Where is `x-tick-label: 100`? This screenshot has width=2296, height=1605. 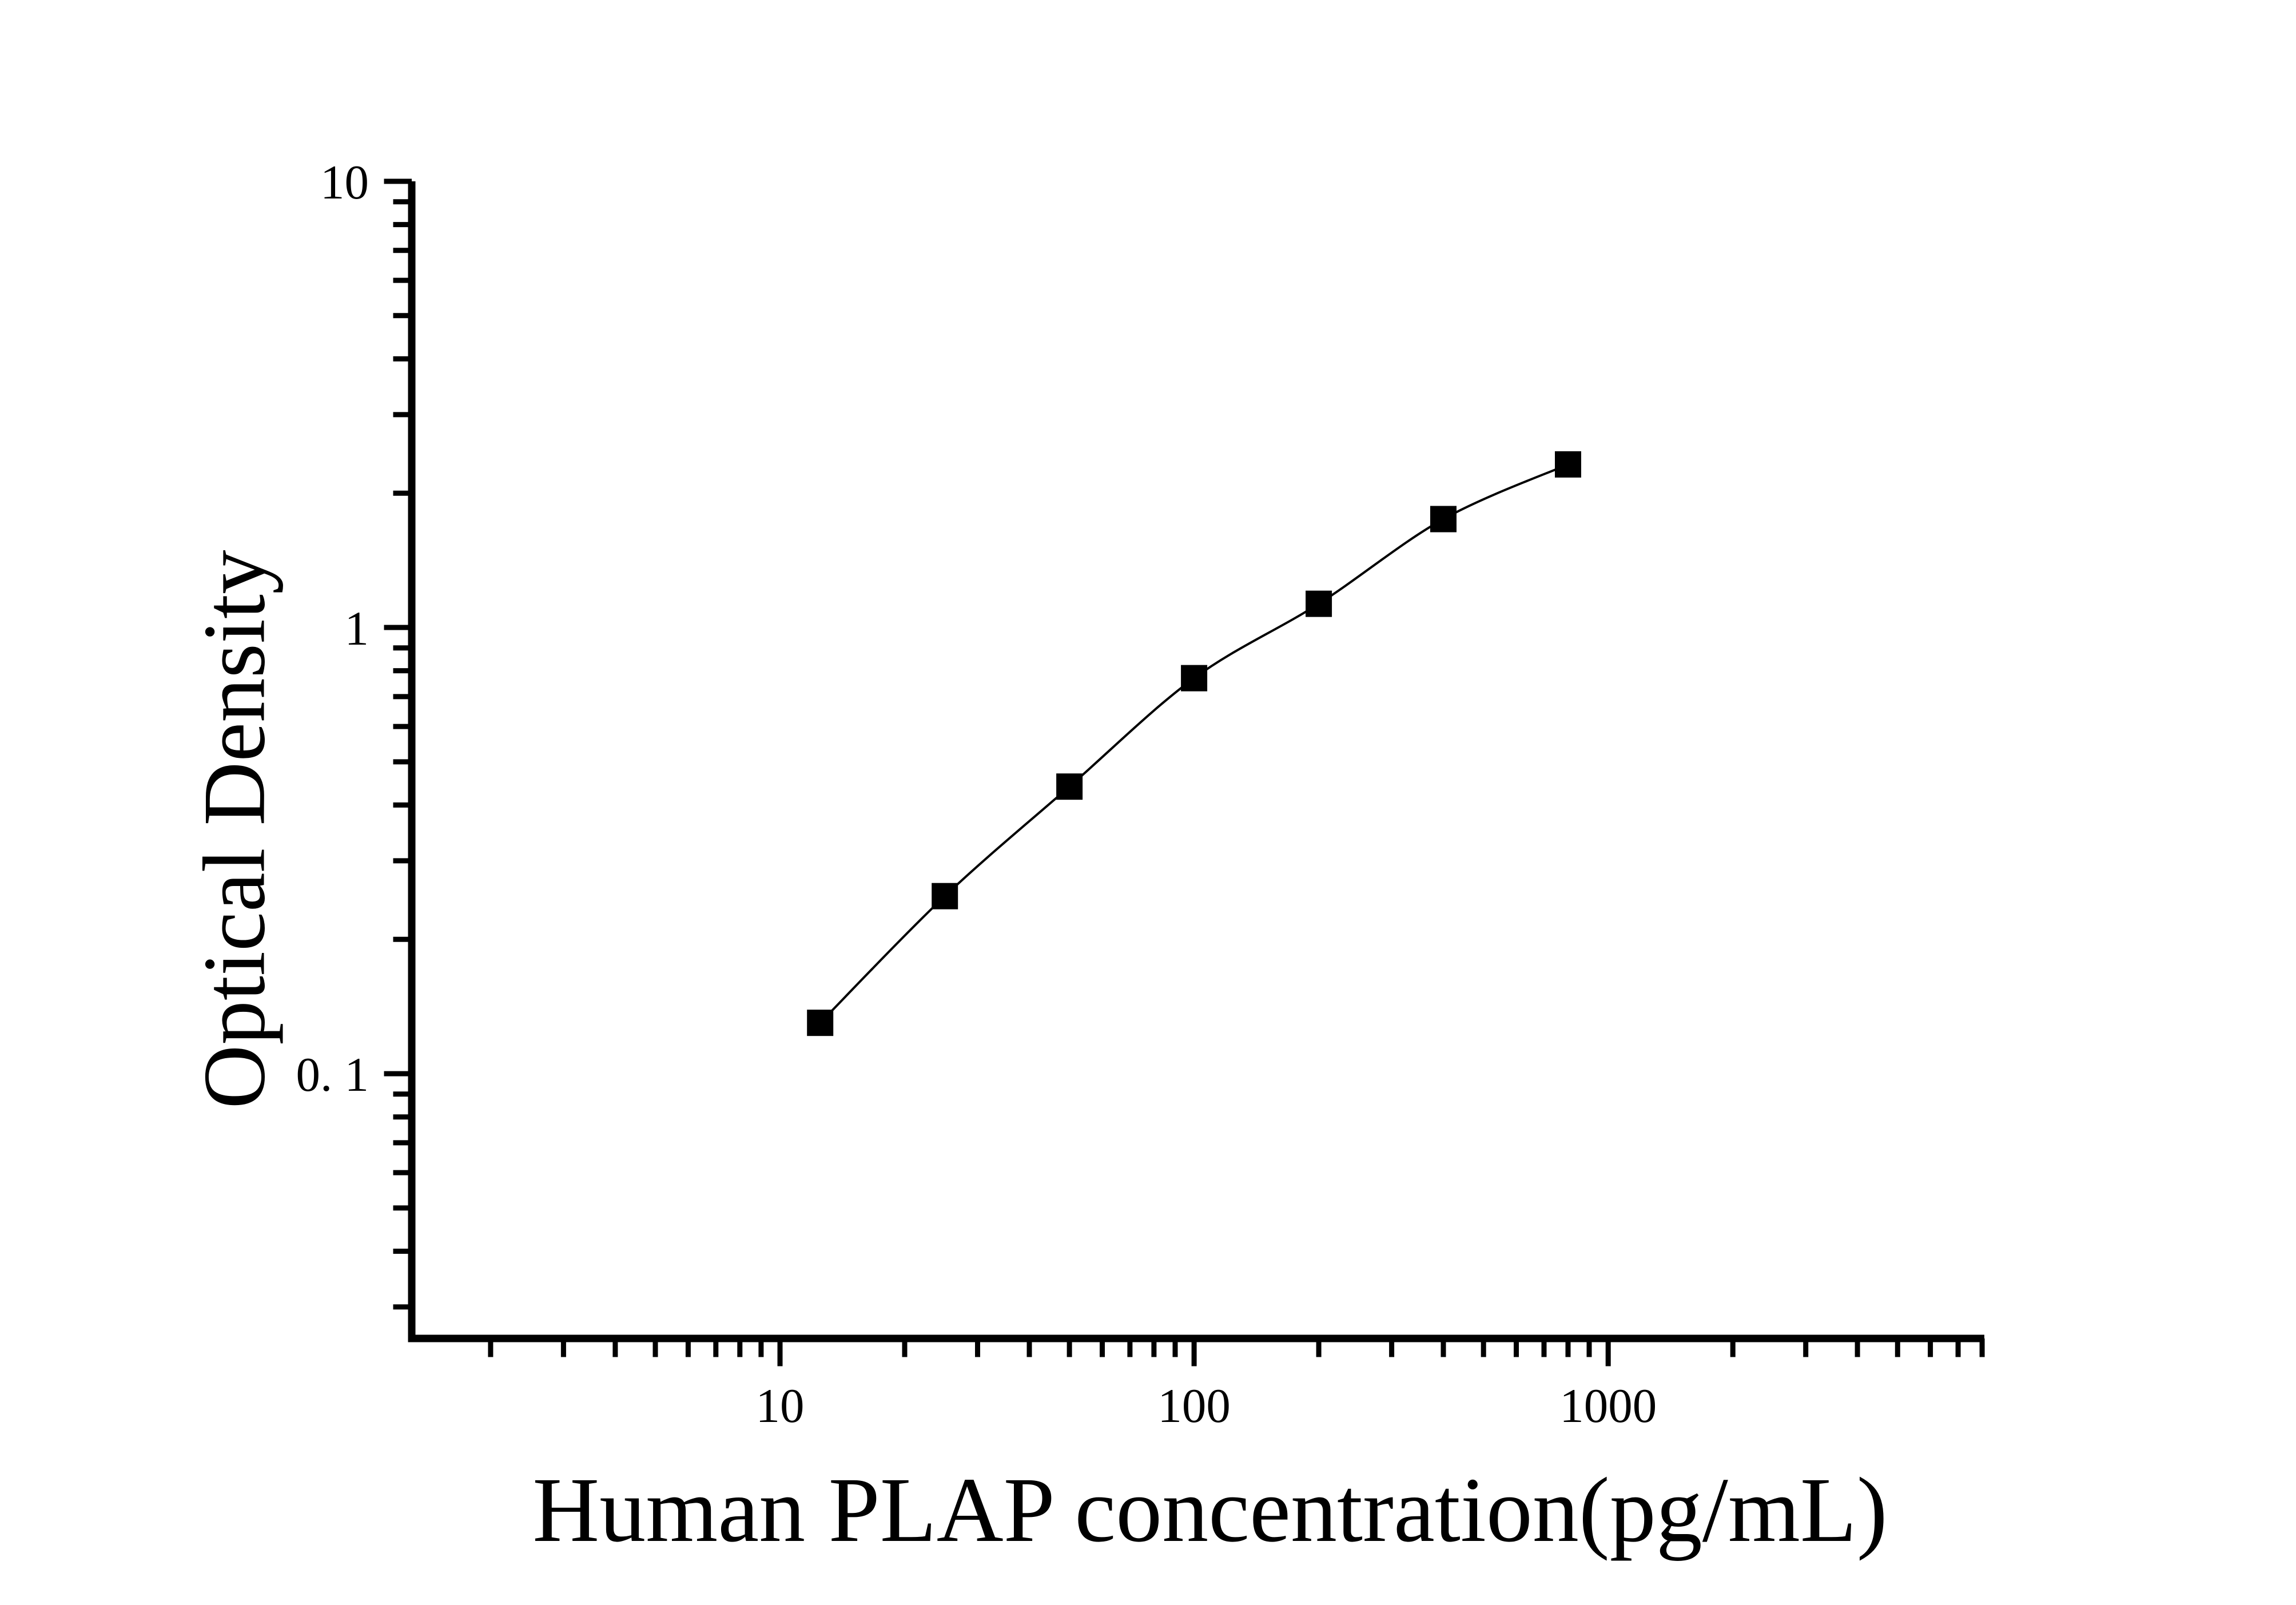
x-tick-label: 100 is located at coordinates (1194, 1406).